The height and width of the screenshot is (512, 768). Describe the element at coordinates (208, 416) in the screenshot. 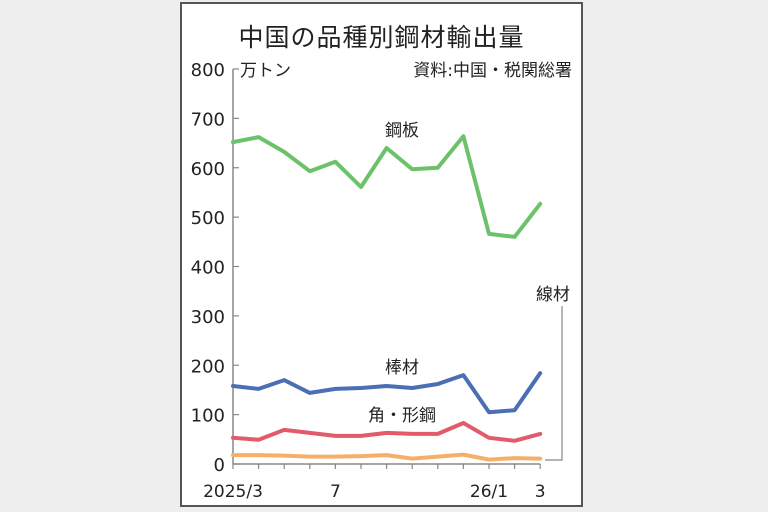

I see `y-tick-label: 100` at that location.